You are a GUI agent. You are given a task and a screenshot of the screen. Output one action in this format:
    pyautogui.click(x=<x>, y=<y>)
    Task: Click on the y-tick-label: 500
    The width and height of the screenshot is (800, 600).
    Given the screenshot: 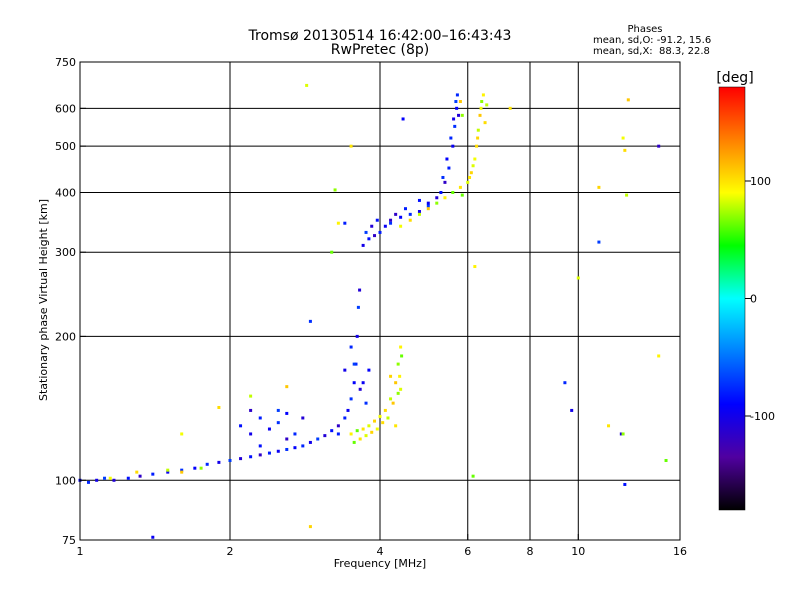 What is the action you would take?
    pyautogui.click(x=65, y=146)
    